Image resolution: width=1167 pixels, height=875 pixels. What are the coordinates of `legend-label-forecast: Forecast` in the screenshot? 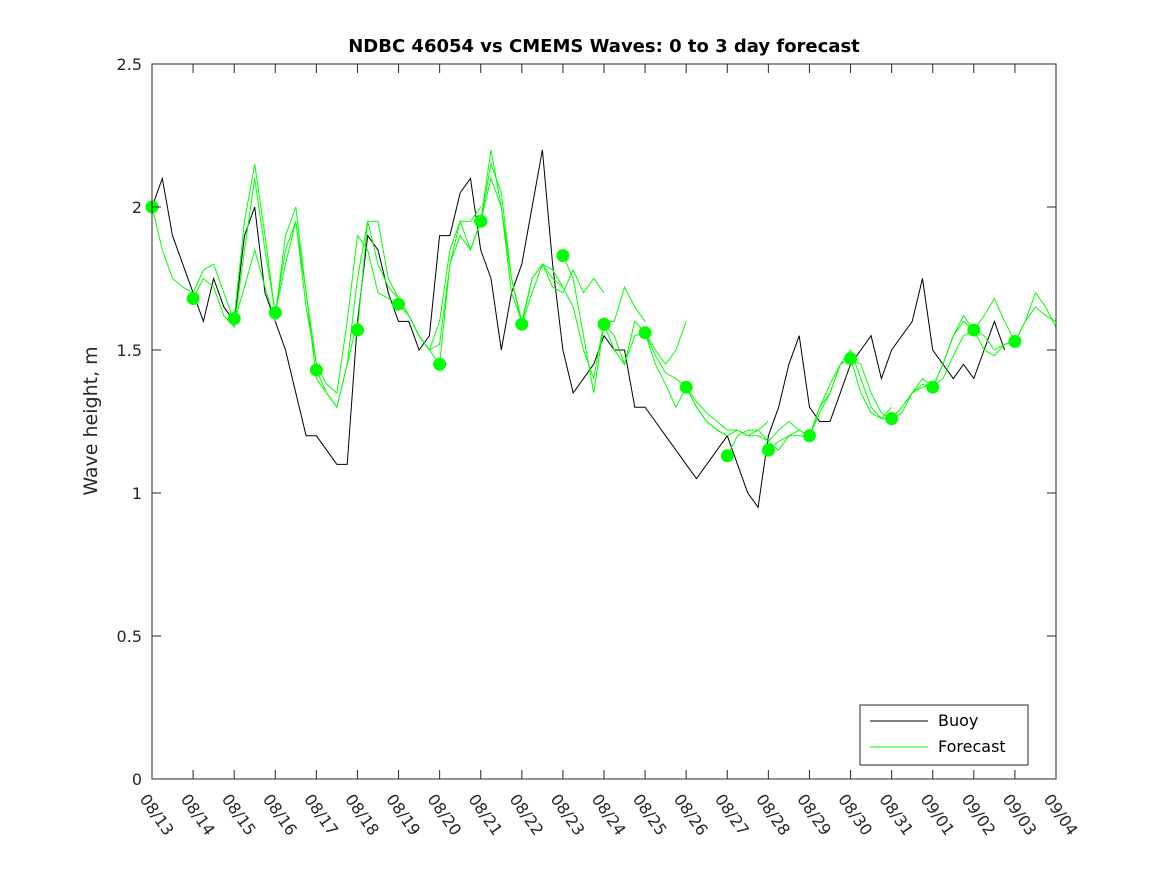 It's located at (972, 746).